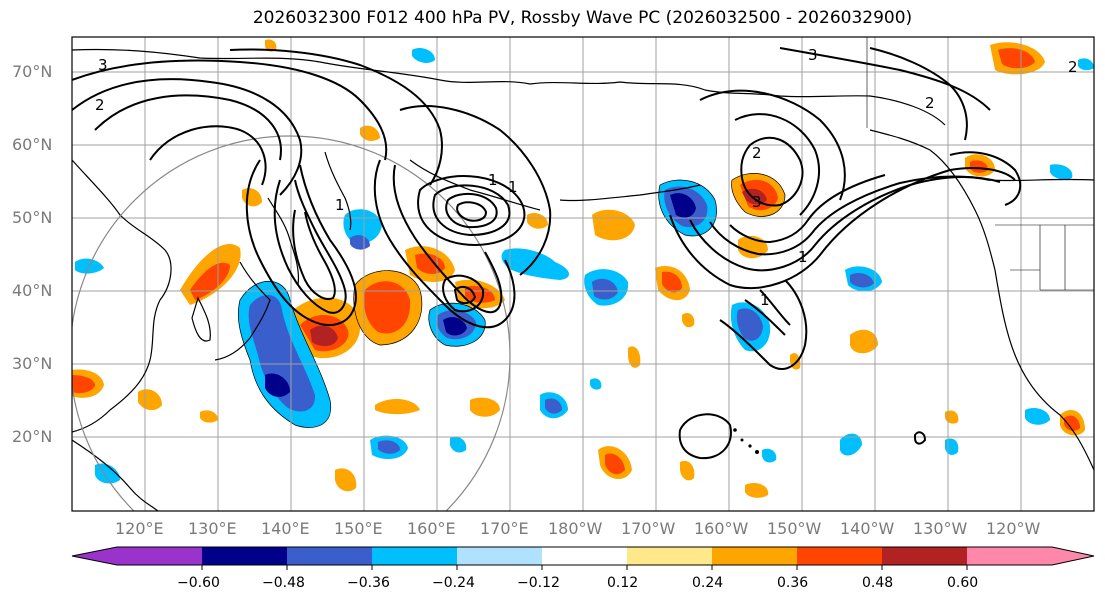 The width and height of the screenshot is (1105, 604). What do you see at coordinates (1013, 528) in the screenshot?
I see `lon-tick-label: 120°W` at bounding box center [1013, 528].